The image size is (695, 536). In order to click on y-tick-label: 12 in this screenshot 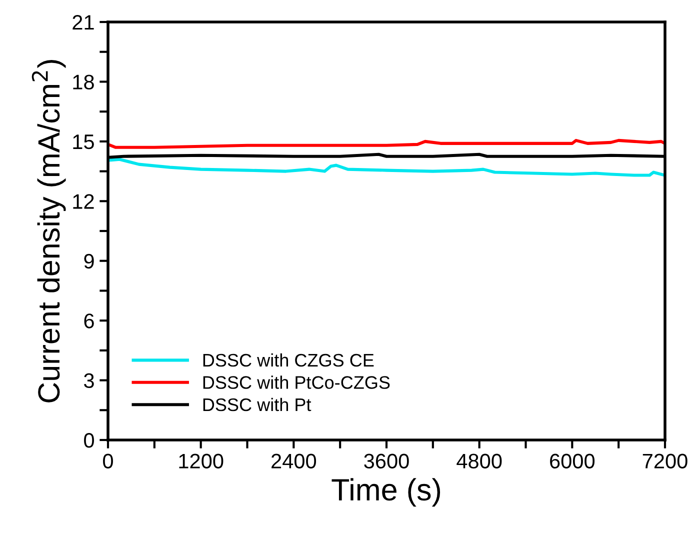, I will do `click(83, 201)`.